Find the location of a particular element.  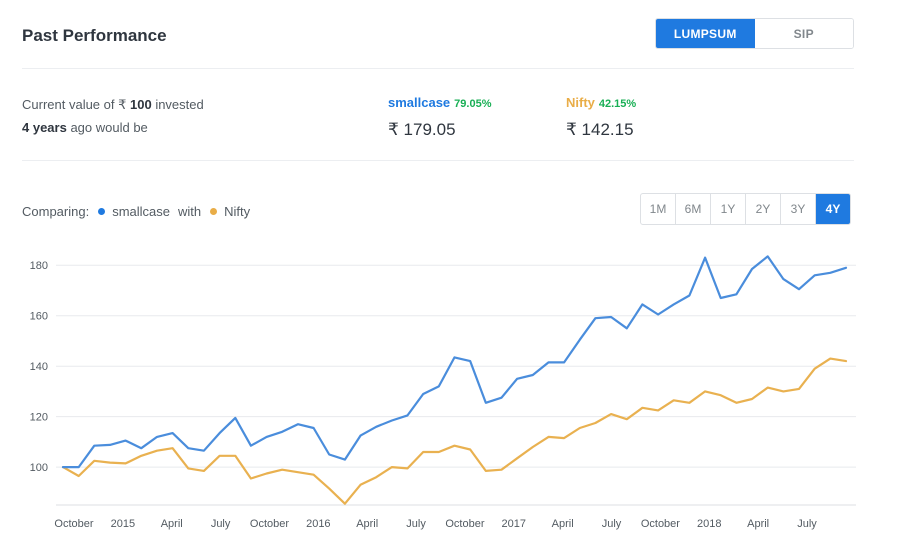

invested-amount: 100 is located at coordinates (141, 104).